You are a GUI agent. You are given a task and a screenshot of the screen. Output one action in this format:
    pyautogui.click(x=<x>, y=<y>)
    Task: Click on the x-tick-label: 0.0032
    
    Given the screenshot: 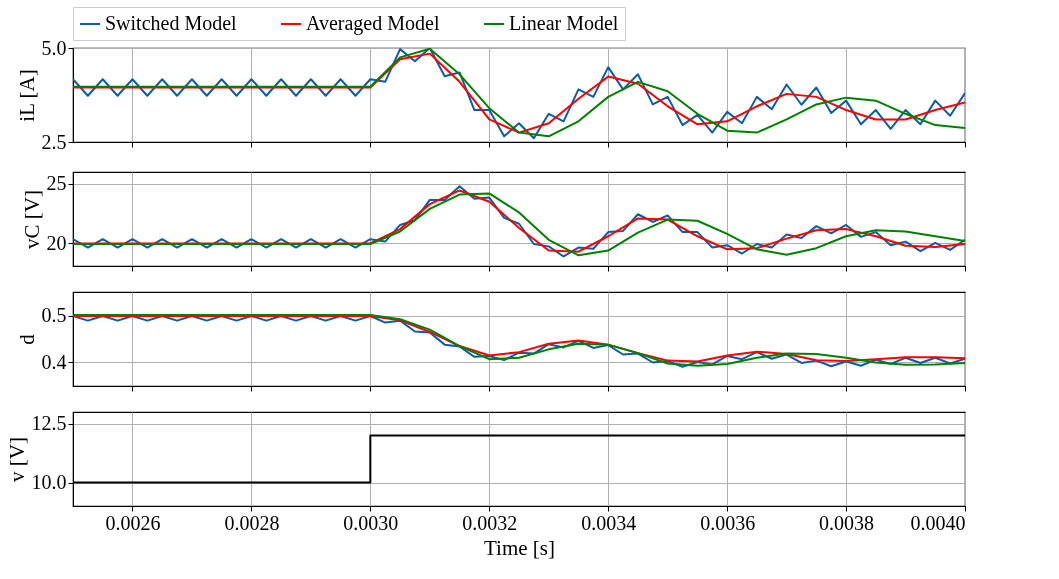 What is the action you would take?
    pyautogui.click(x=490, y=522)
    